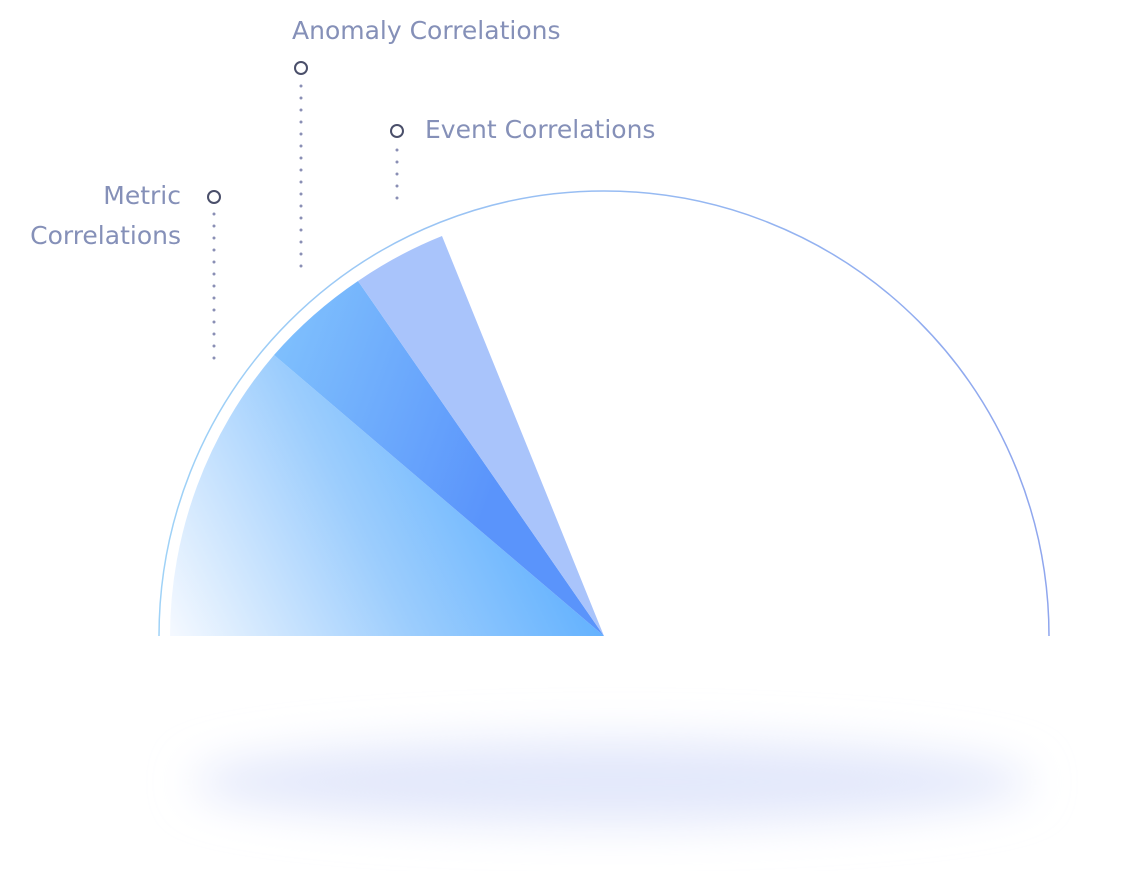 This screenshot has width=1123, height=875. Describe the element at coordinates (426, 30) in the screenshot. I see `anomaly-label: Anomaly Correlations` at that location.